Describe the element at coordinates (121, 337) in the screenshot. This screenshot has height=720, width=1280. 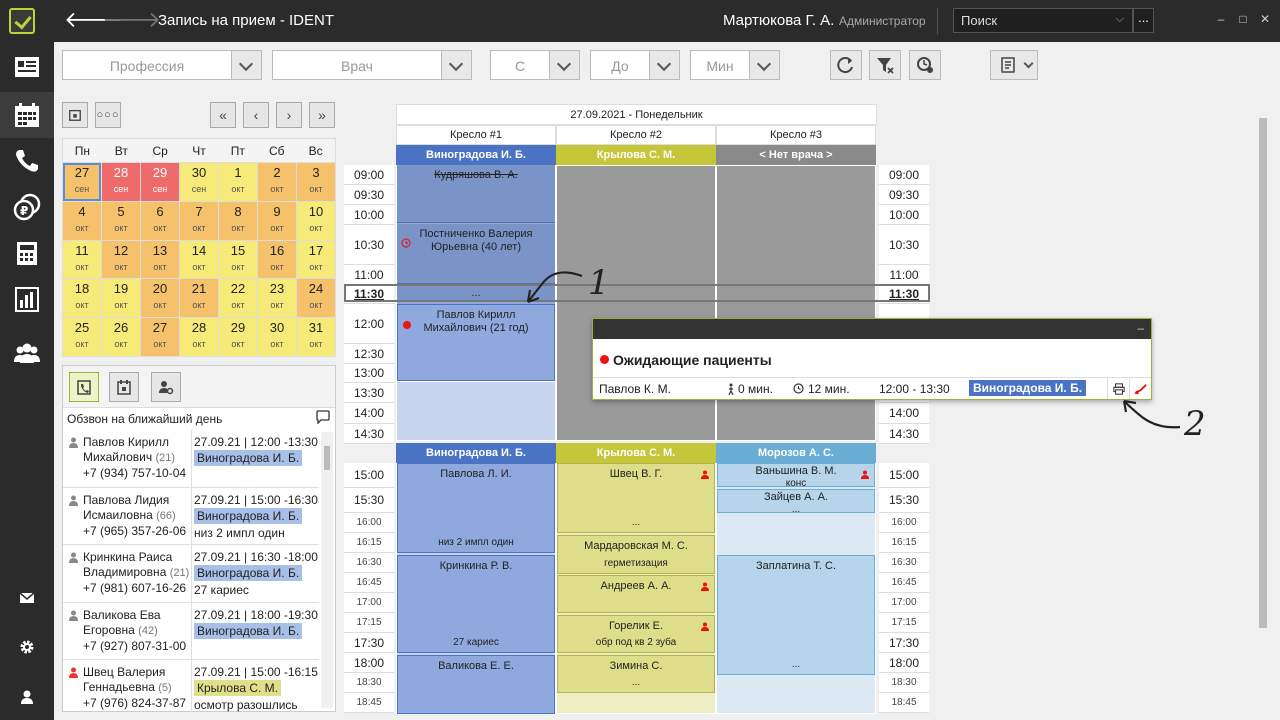
I see `calendar-day: 26 окт` at that location.